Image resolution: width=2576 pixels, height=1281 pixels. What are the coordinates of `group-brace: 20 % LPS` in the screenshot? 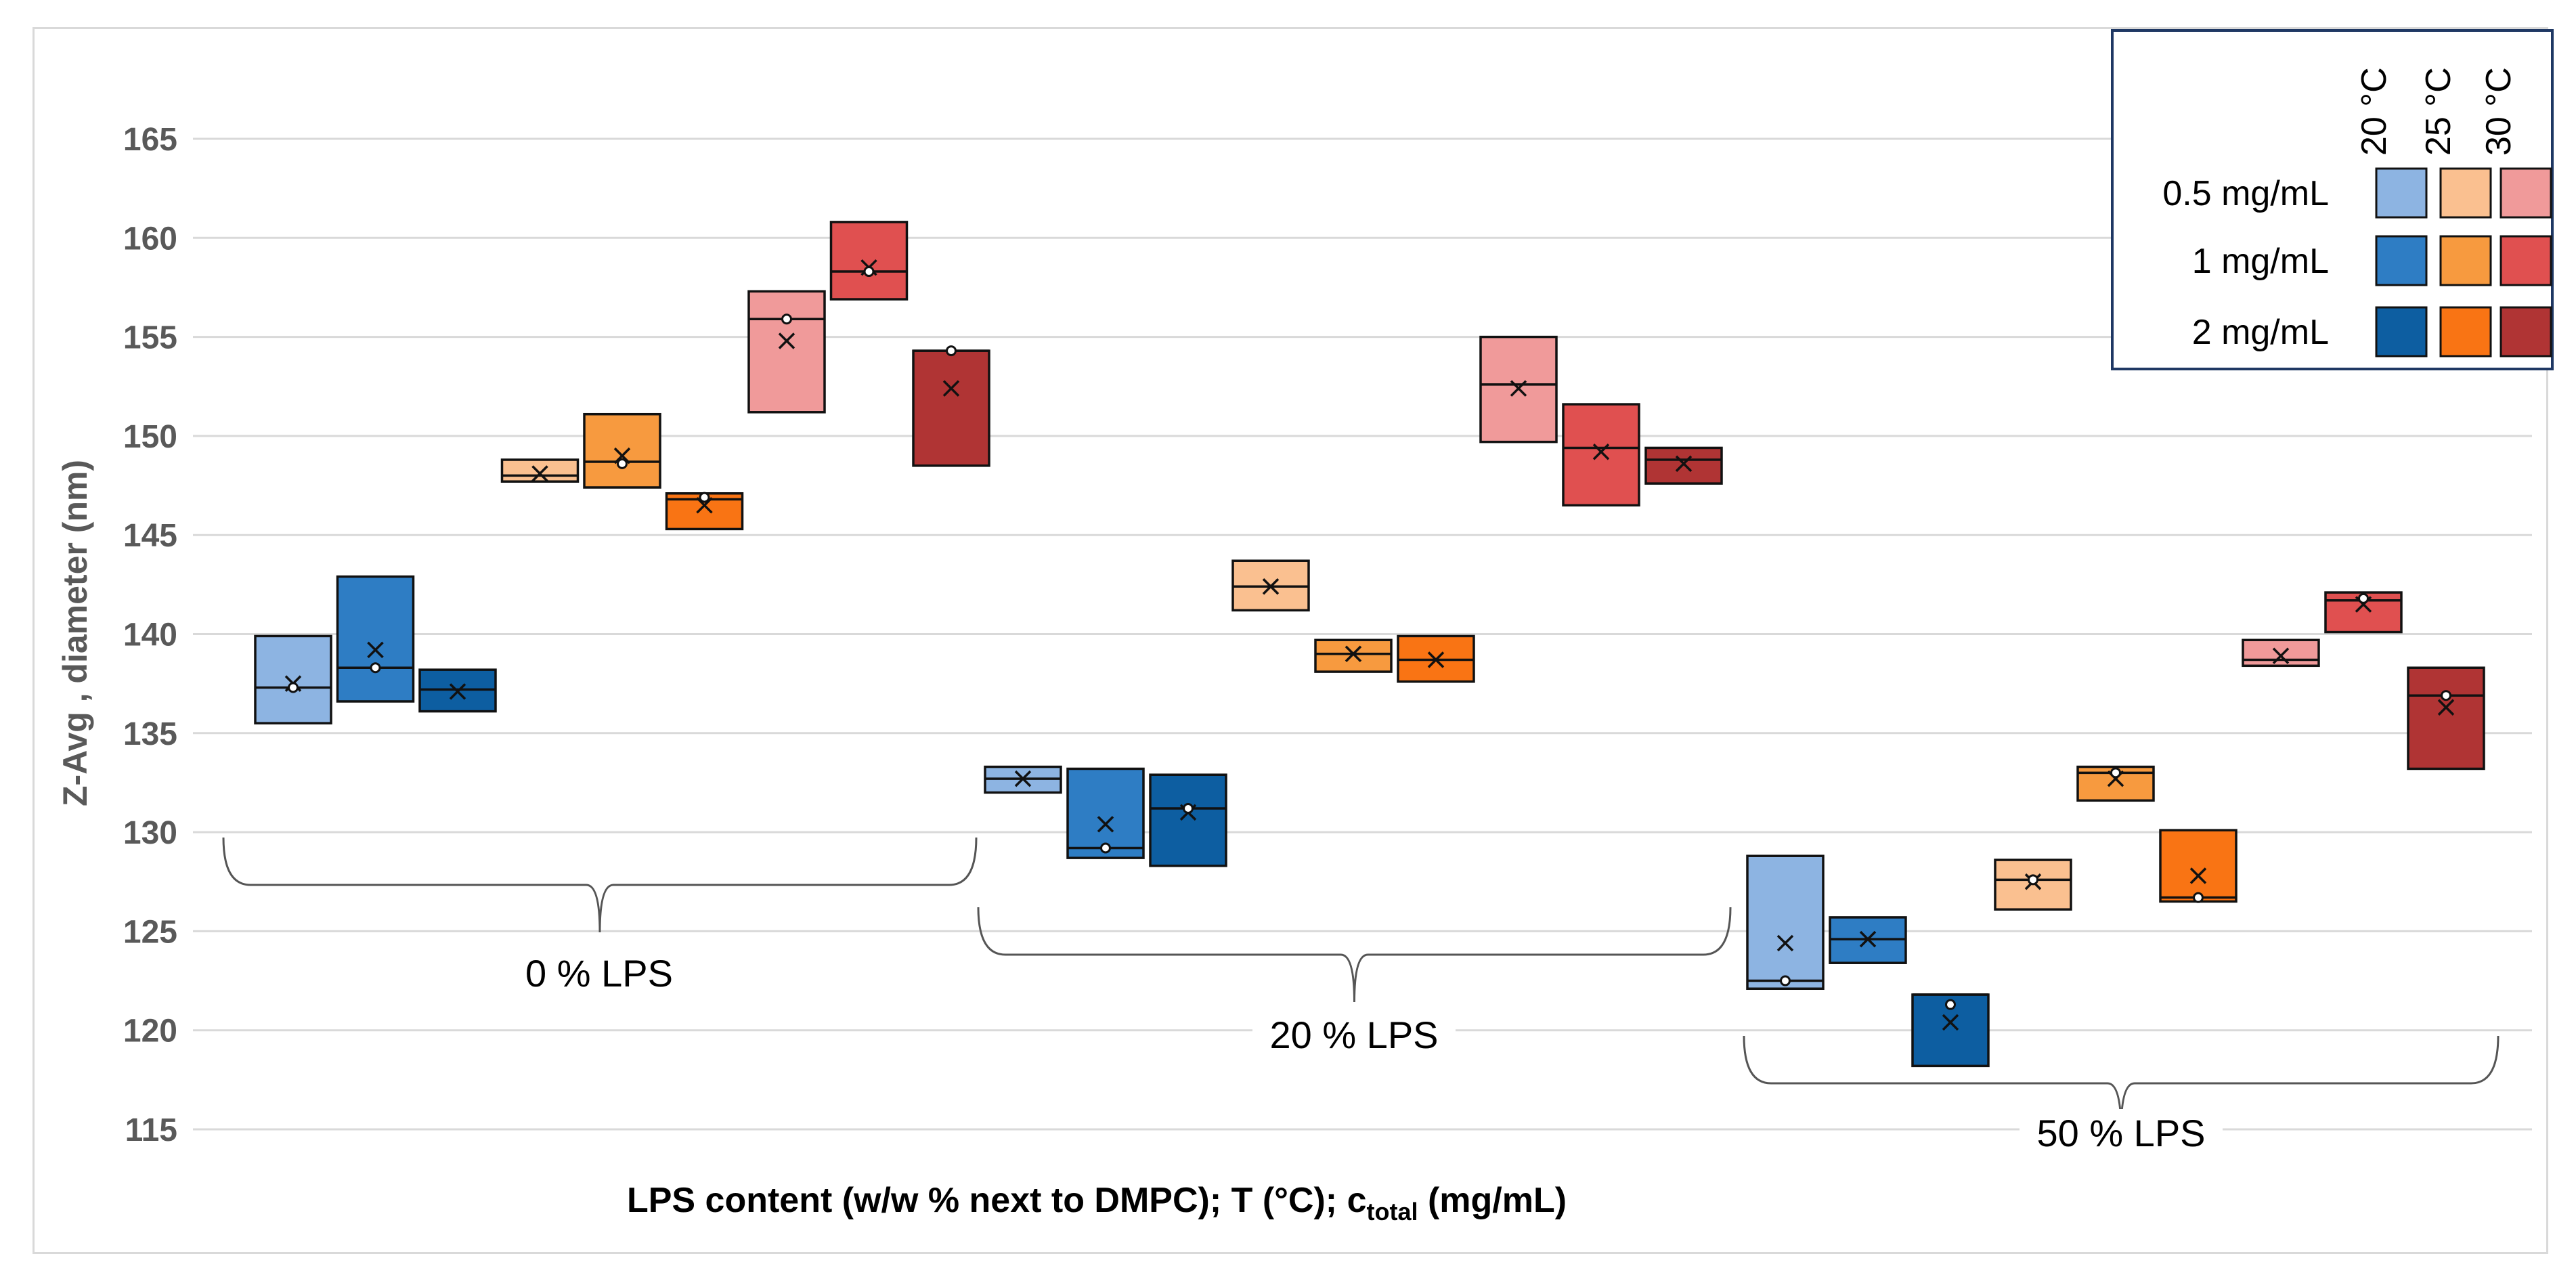 It's located at (1354, 984).